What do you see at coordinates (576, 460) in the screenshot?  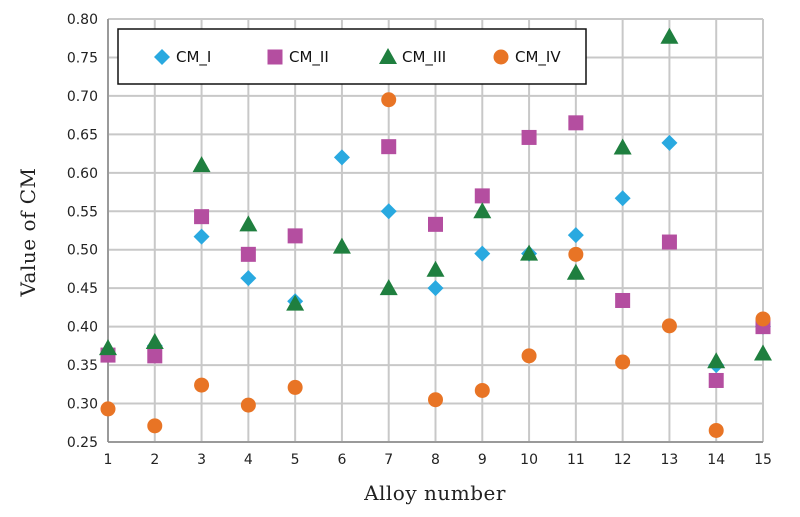 I see `x-tick-label: 11` at bounding box center [576, 460].